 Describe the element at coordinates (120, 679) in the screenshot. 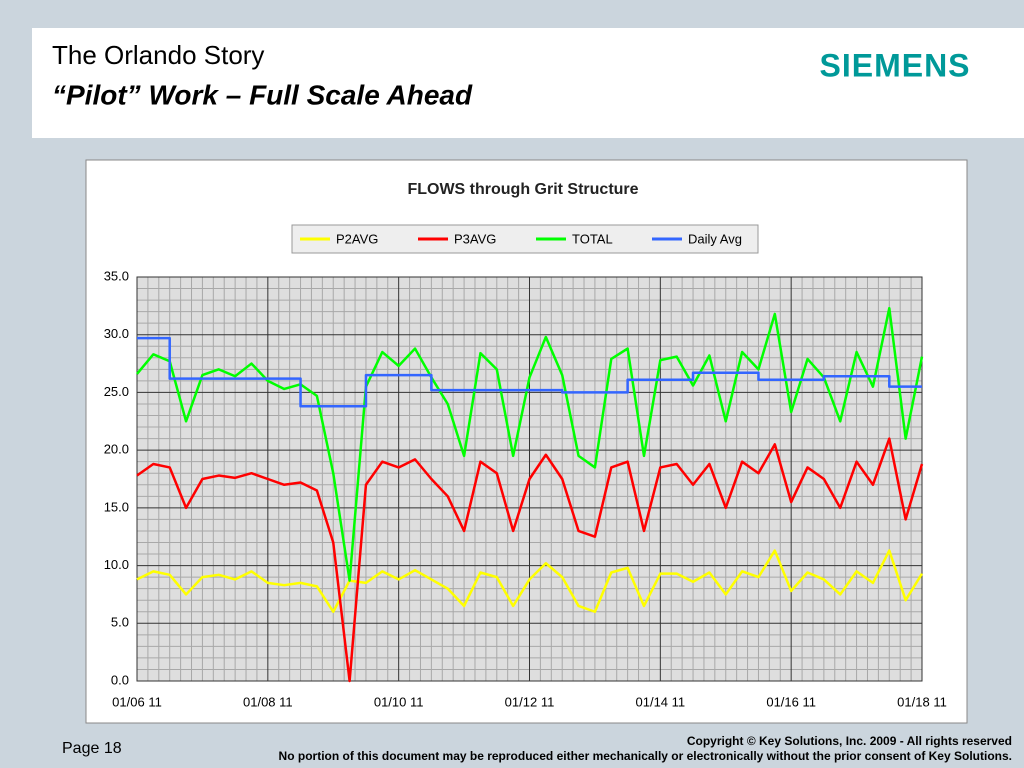

I see `y-tick-label: 0.0` at that location.